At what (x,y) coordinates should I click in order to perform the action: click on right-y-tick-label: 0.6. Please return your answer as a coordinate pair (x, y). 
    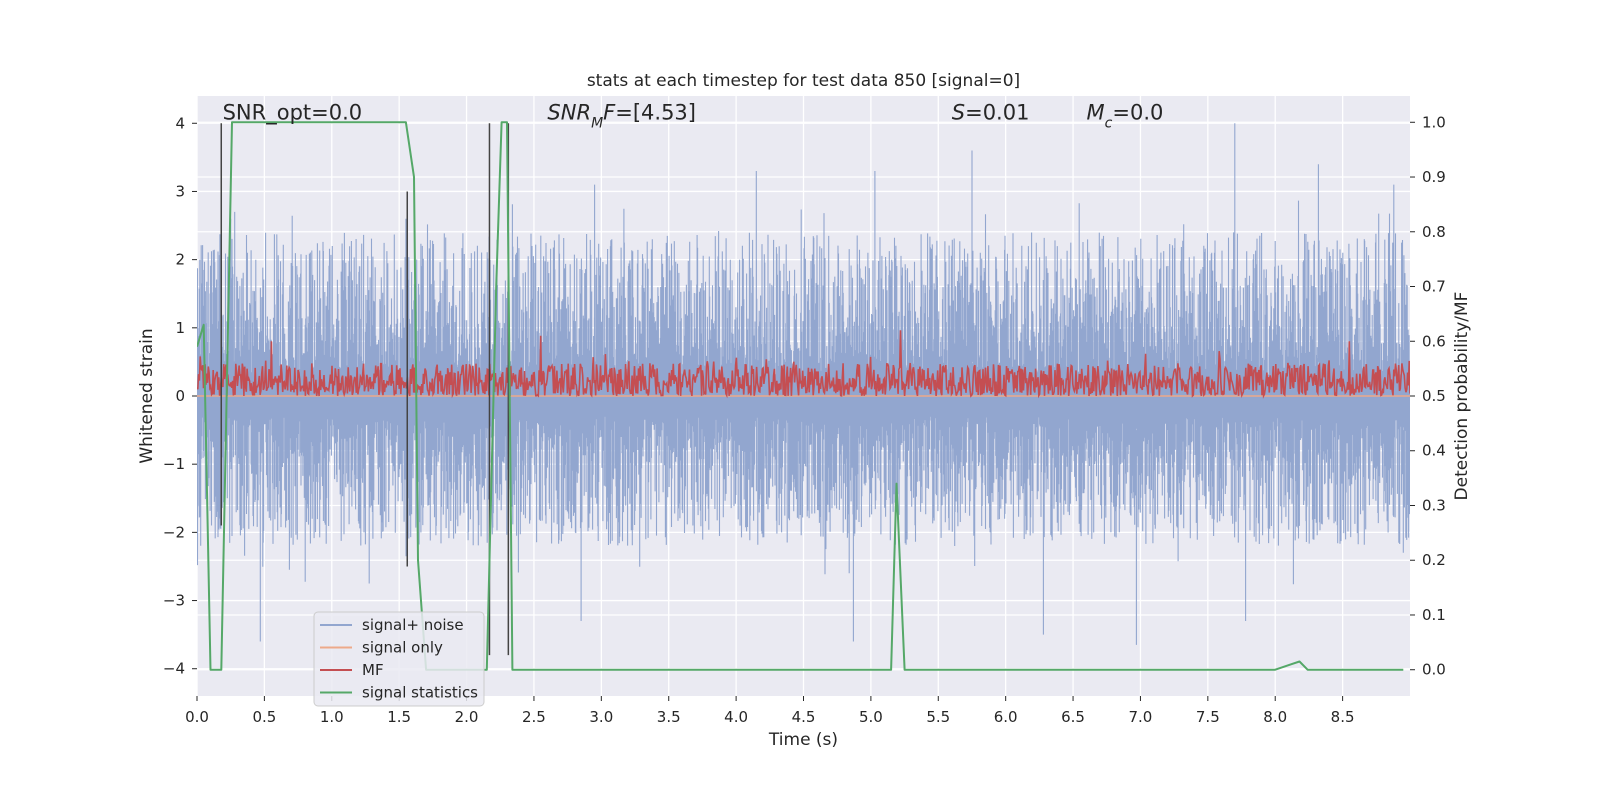
    Looking at the image, I should click on (1434, 341).